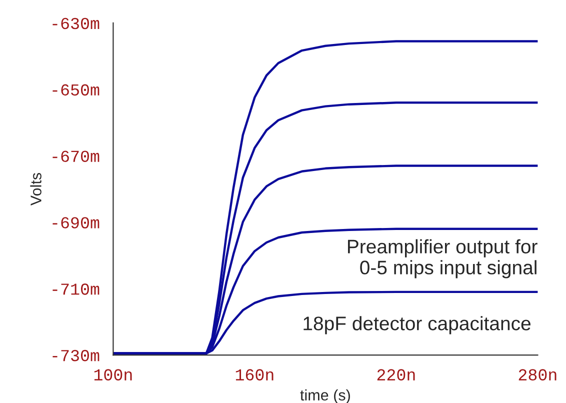 The height and width of the screenshot is (403, 566). I want to click on y-tick-label: -650m, so click(76, 90).